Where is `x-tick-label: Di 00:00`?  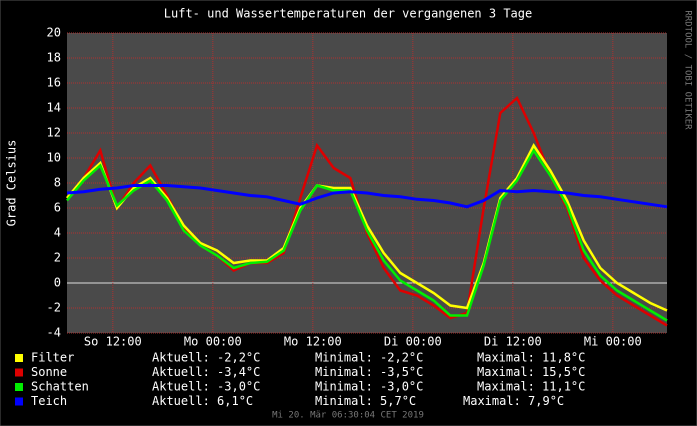 x-tick-label: Di 00:00 is located at coordinates (413, 342).